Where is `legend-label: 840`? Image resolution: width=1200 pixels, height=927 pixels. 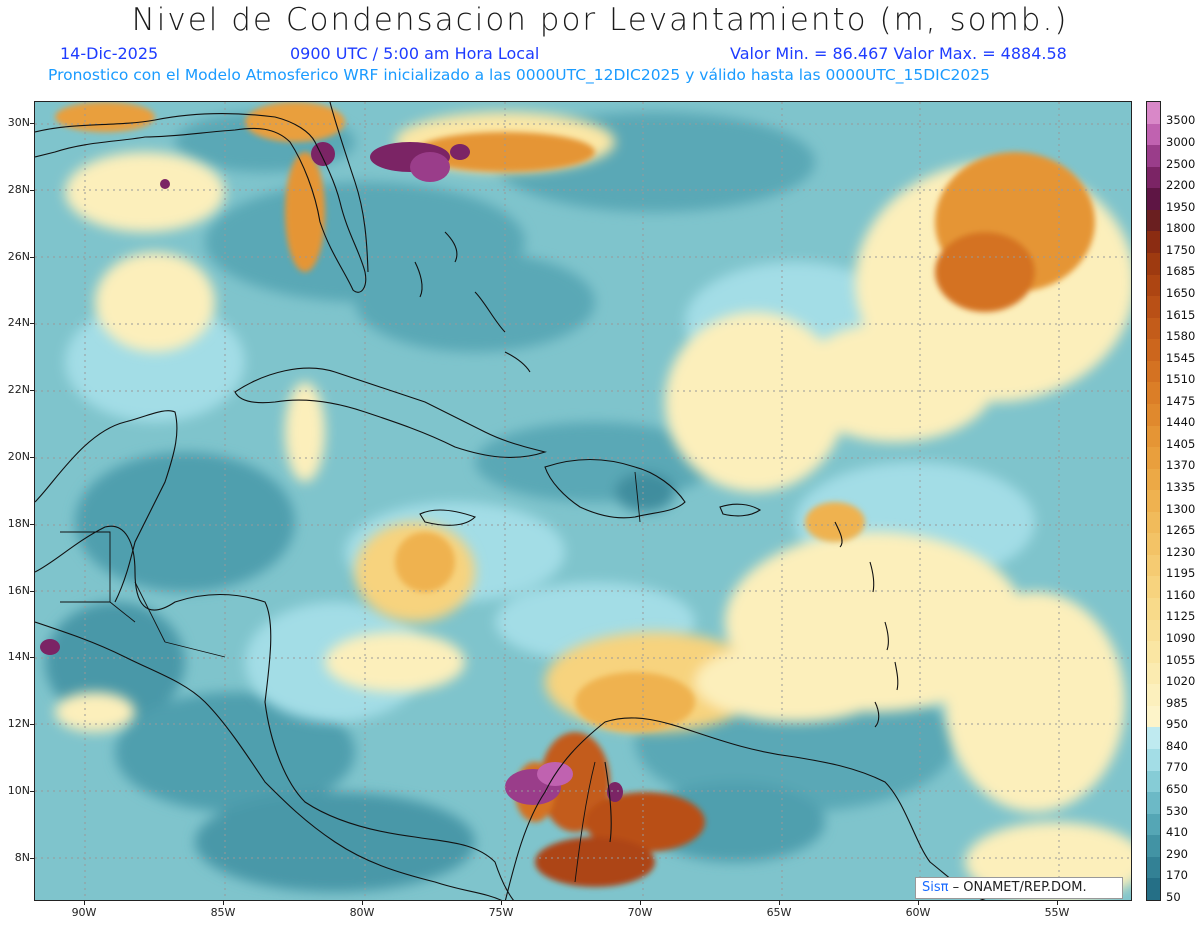
legend-label: 840 is located at coordinates (1177, 745).